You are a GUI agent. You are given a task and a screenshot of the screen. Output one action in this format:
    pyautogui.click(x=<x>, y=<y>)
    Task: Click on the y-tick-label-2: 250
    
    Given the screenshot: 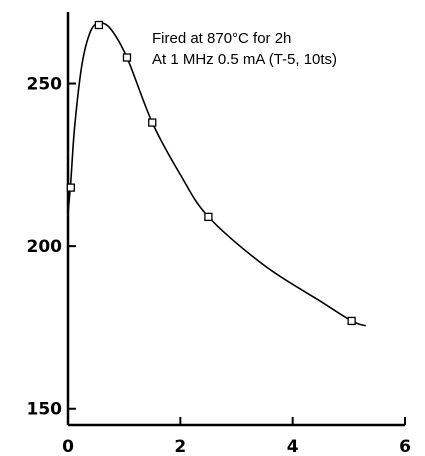 What is the action you would take?
    pyautogui.click(x=45, y=85)
    